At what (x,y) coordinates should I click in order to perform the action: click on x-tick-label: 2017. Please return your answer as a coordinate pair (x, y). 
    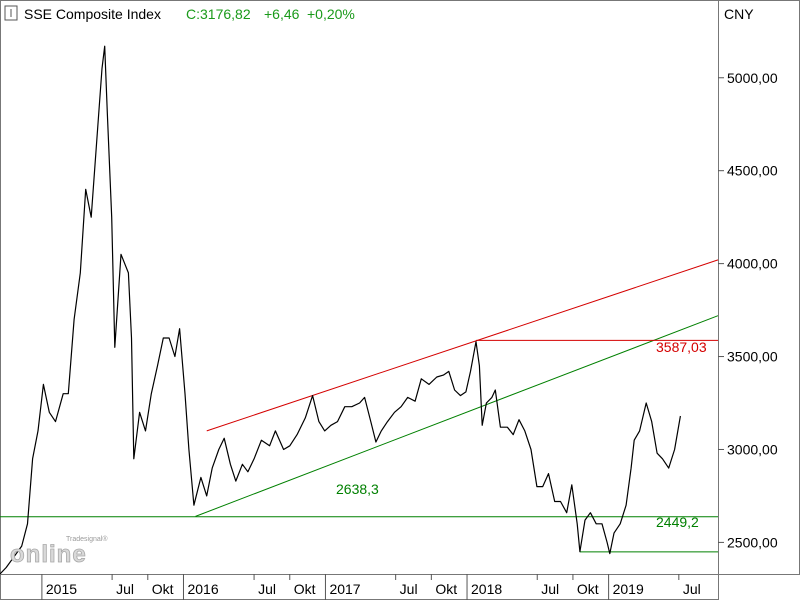
    Looking at the image, I should click on (344, 589).